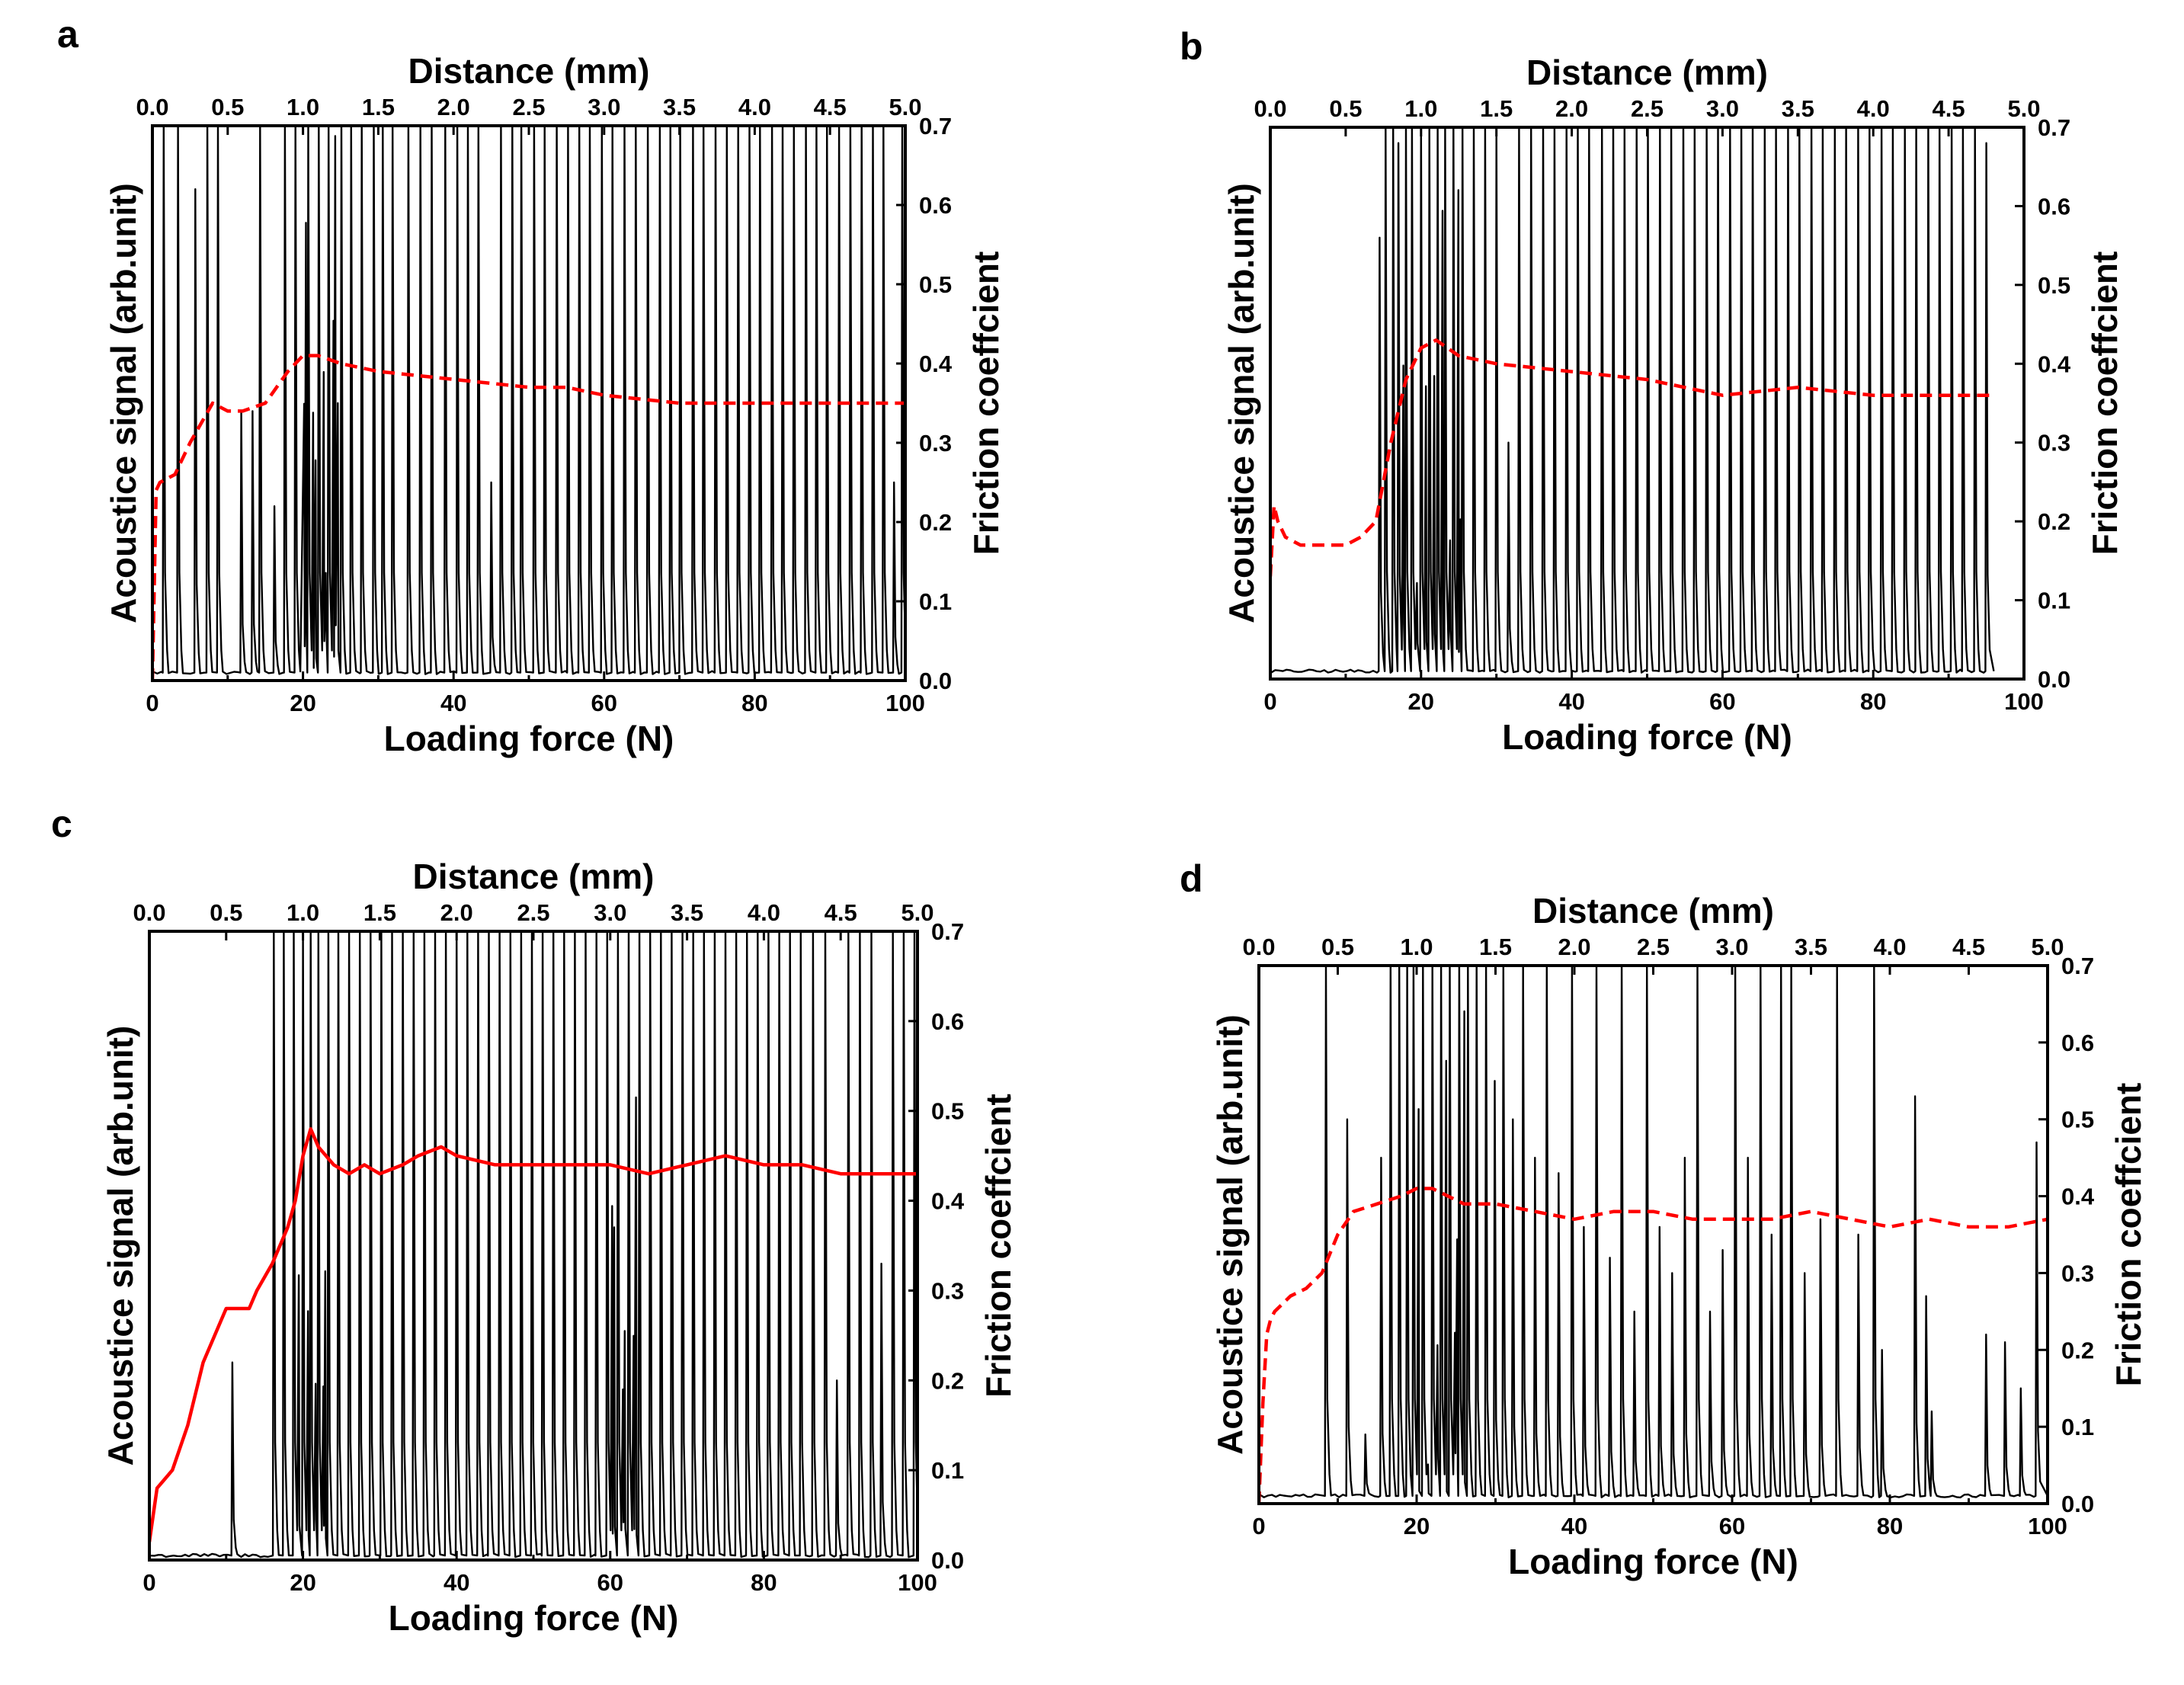 Image resolution: width=2184 pixels, height=1685 pixels. What do you see at coordinates (62, 823) in the screenshot?
I see `panel-label: c` at bounding box center [62, 823].